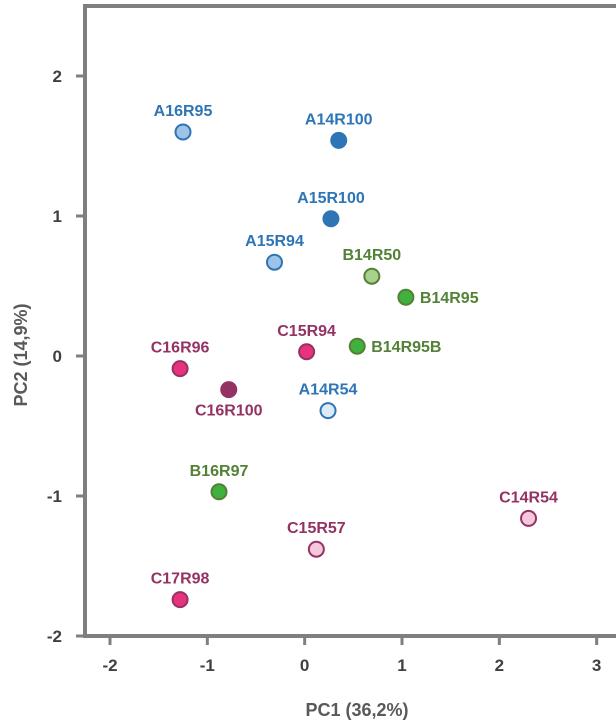  I want to click on point-label: C16R96, so click(180, 348).